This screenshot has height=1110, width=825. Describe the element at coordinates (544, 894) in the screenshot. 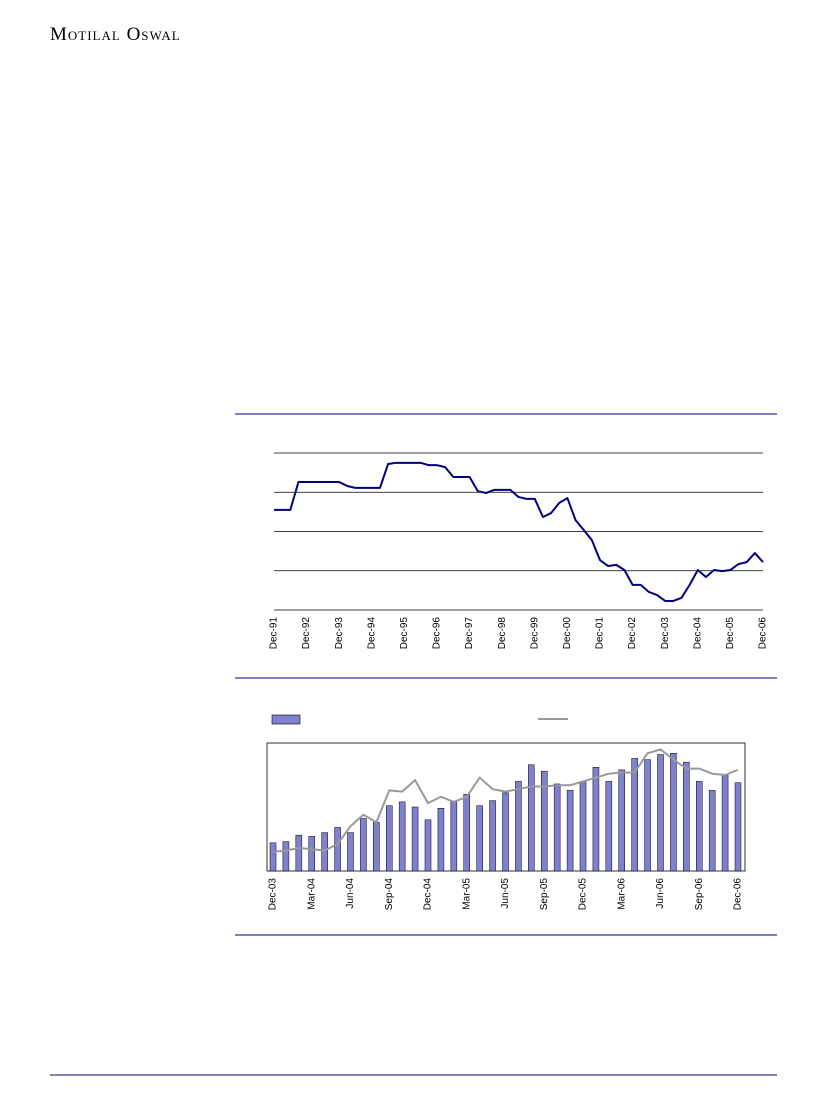

I see `x-tick-label: Sep-05` at that location.